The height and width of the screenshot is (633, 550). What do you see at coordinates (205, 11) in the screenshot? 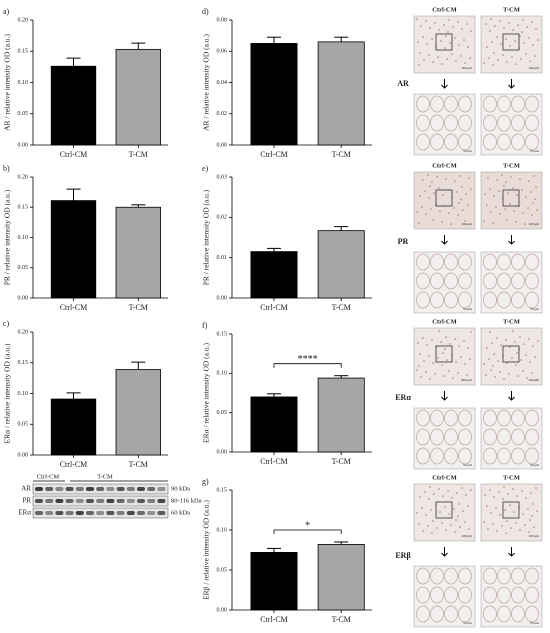
I see `panel-label: d)` at bounding box center [205, 11].